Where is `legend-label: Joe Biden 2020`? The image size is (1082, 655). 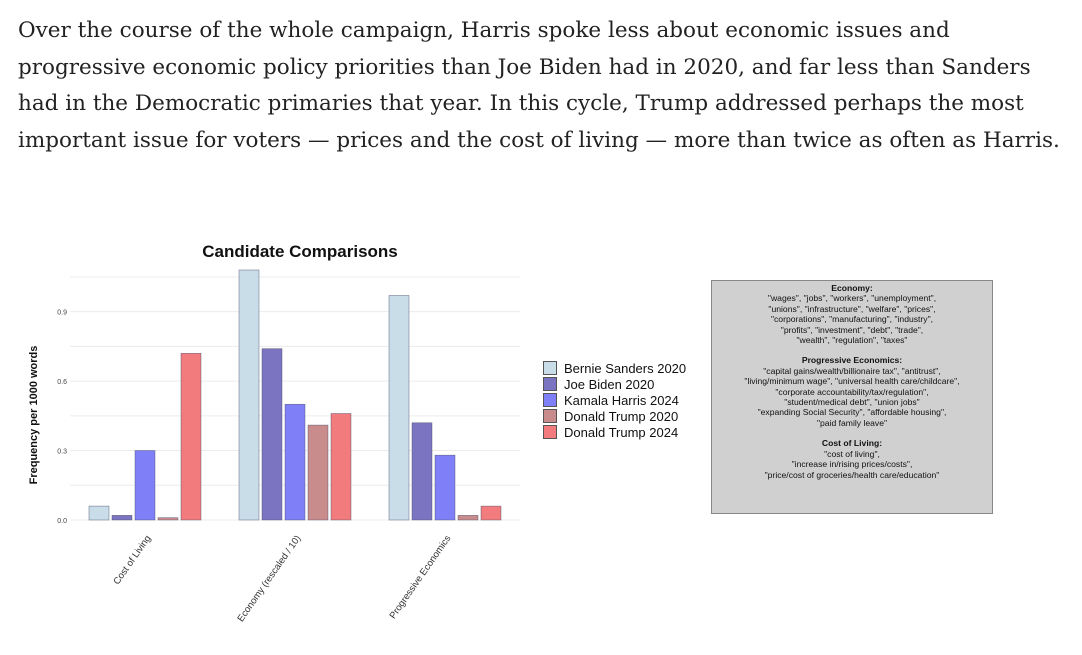
legend-label: Joe Biden 2020 is located at coordinates (609, 384).